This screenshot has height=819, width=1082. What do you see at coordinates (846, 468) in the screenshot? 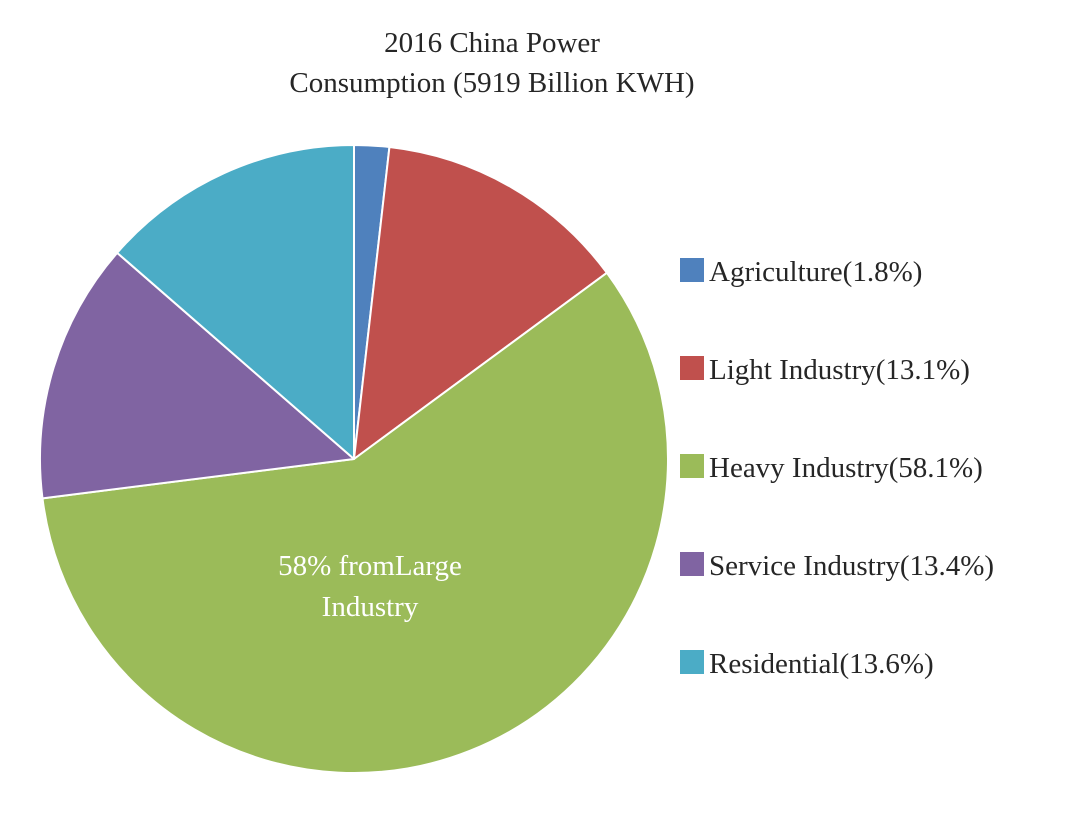
I see `legend-label-2: Heavy Industry(58.1%)` at bounding box center [846, 468].